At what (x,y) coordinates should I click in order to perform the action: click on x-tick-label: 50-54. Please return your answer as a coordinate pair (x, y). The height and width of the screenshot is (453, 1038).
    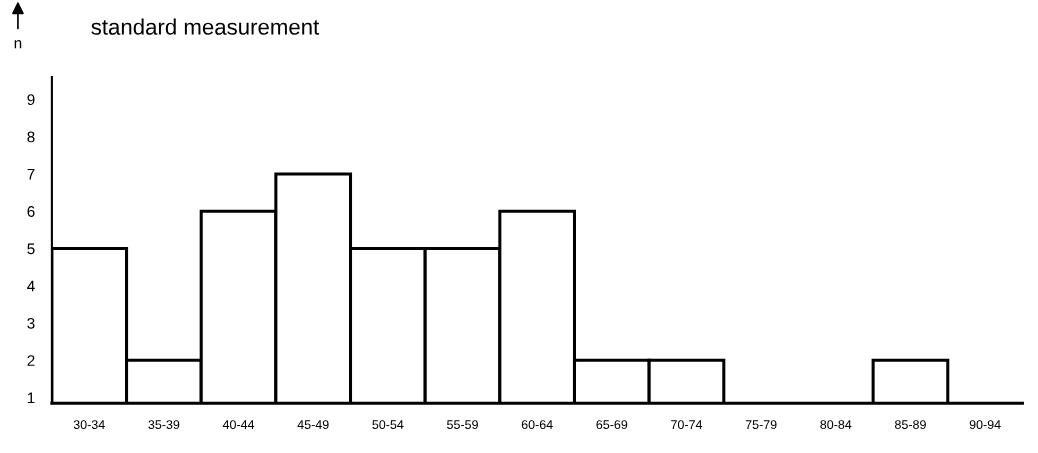
    Looking at the image, I should click on (388, 425).